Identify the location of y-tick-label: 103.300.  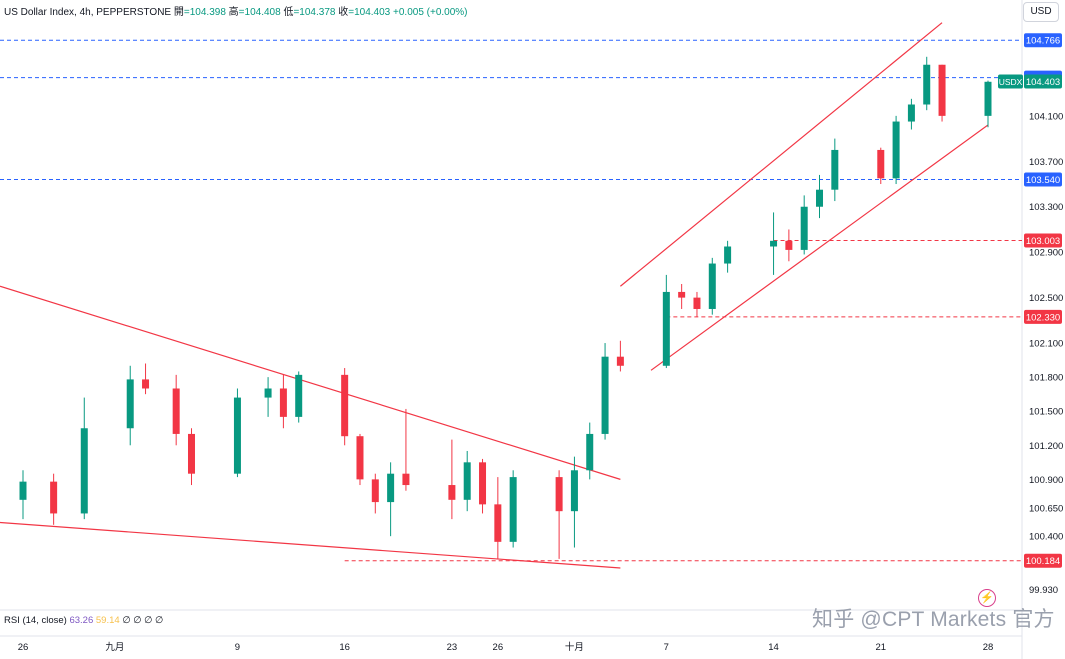
(1046, 207).